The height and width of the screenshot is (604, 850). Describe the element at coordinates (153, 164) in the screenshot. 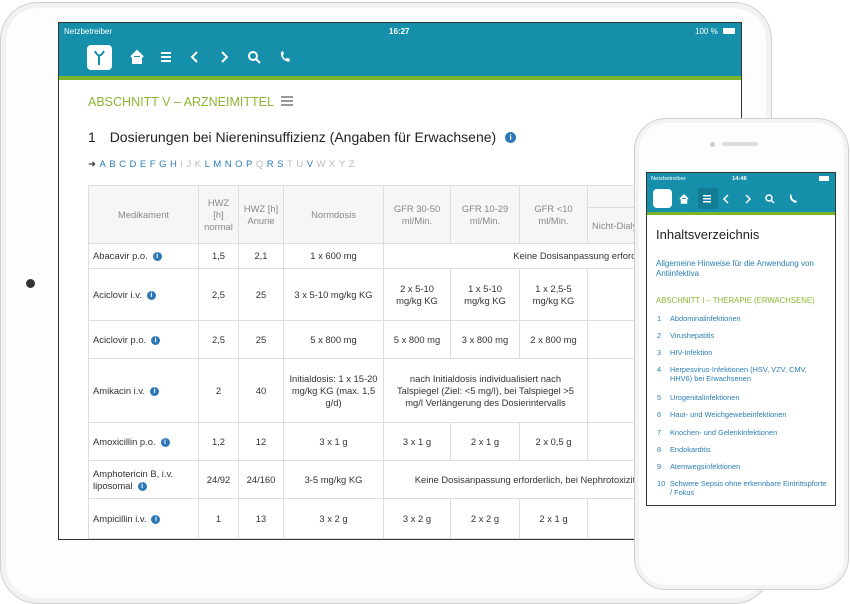

I see `letter: F` at that location.